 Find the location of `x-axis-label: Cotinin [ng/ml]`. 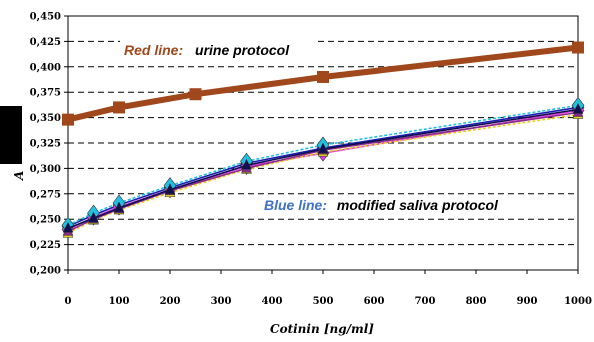

x-axis-label: Cotinin [ng/ml] is located at coordinates (322, 329).